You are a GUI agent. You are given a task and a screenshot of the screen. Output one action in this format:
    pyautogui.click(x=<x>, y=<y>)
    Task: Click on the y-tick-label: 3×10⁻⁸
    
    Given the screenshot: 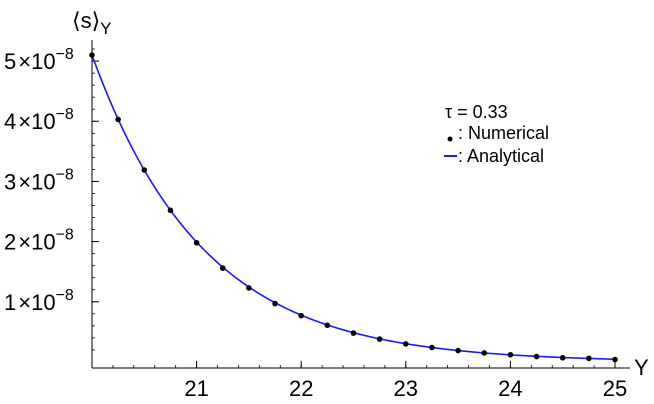 What is the action you would take?
    pyautogui.click(x=39, y=180)
    